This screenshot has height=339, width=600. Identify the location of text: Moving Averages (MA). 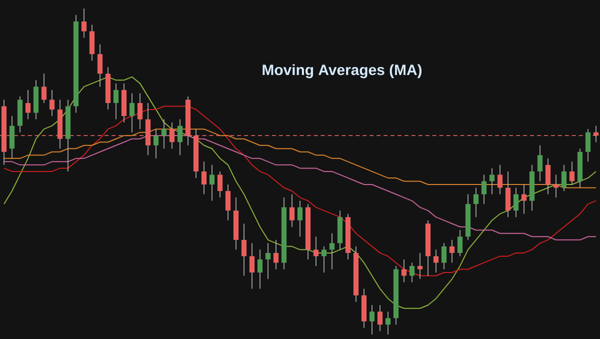
(342, 71).